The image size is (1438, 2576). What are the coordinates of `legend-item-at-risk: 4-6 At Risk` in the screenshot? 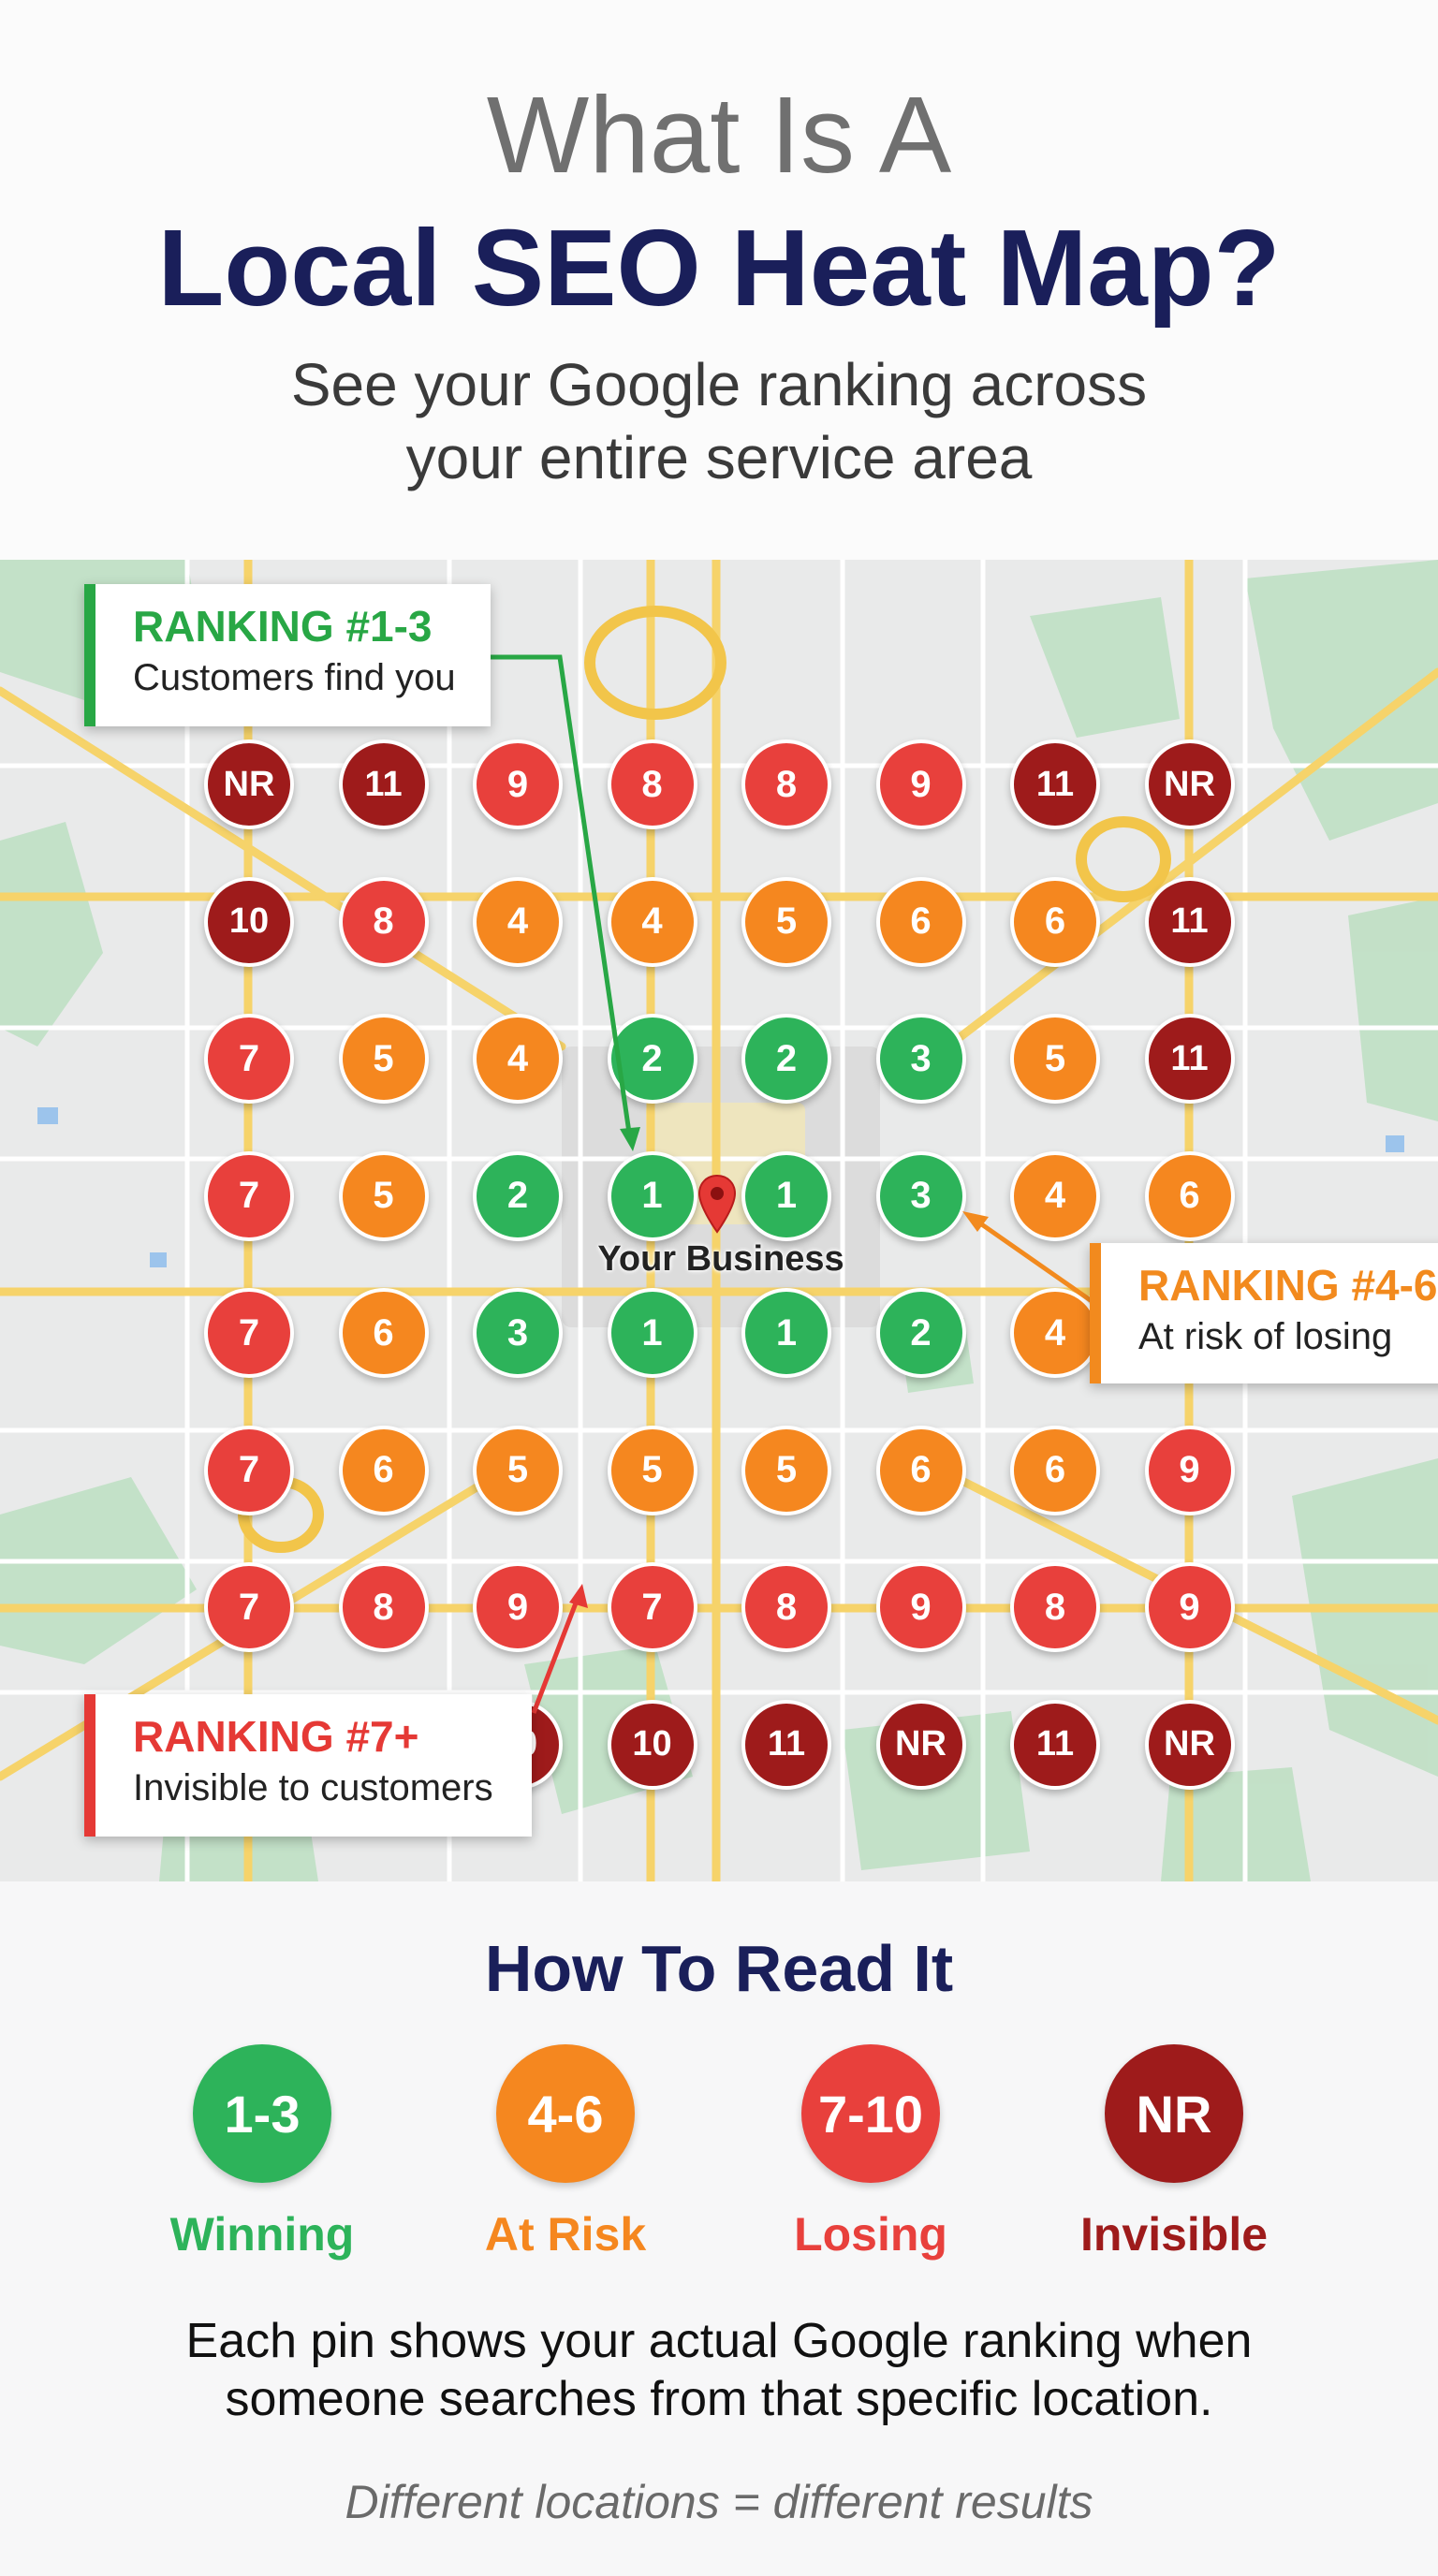 It's located at (565, 2152).